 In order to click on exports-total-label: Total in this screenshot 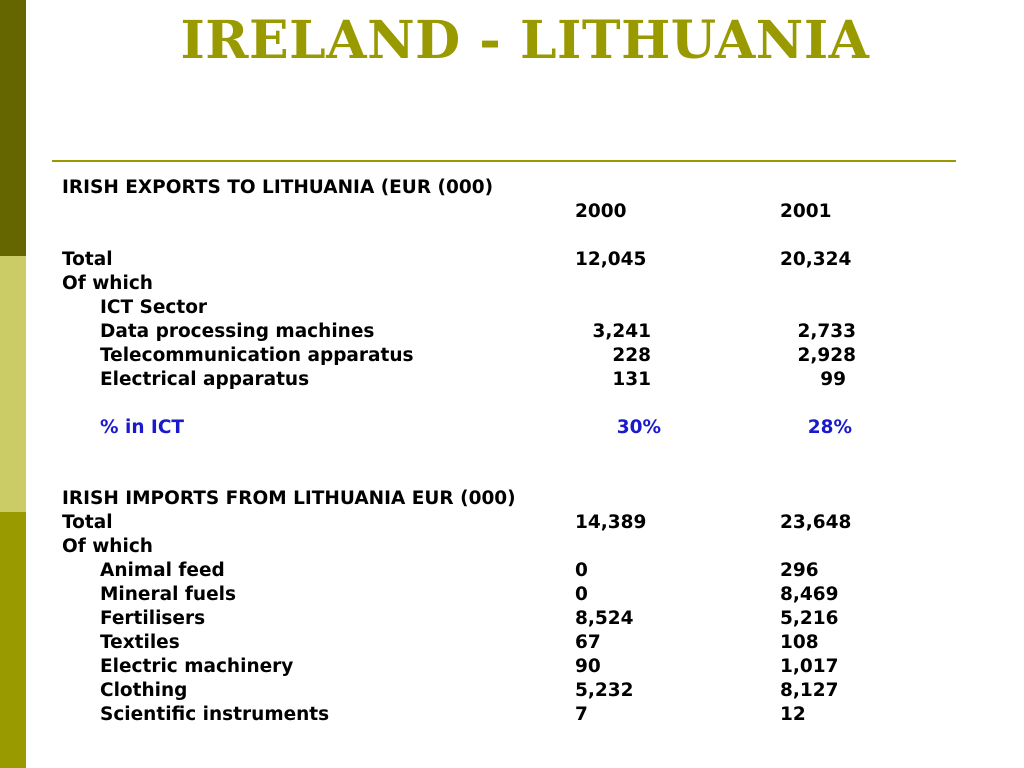, I will do `click(87, 259)`.